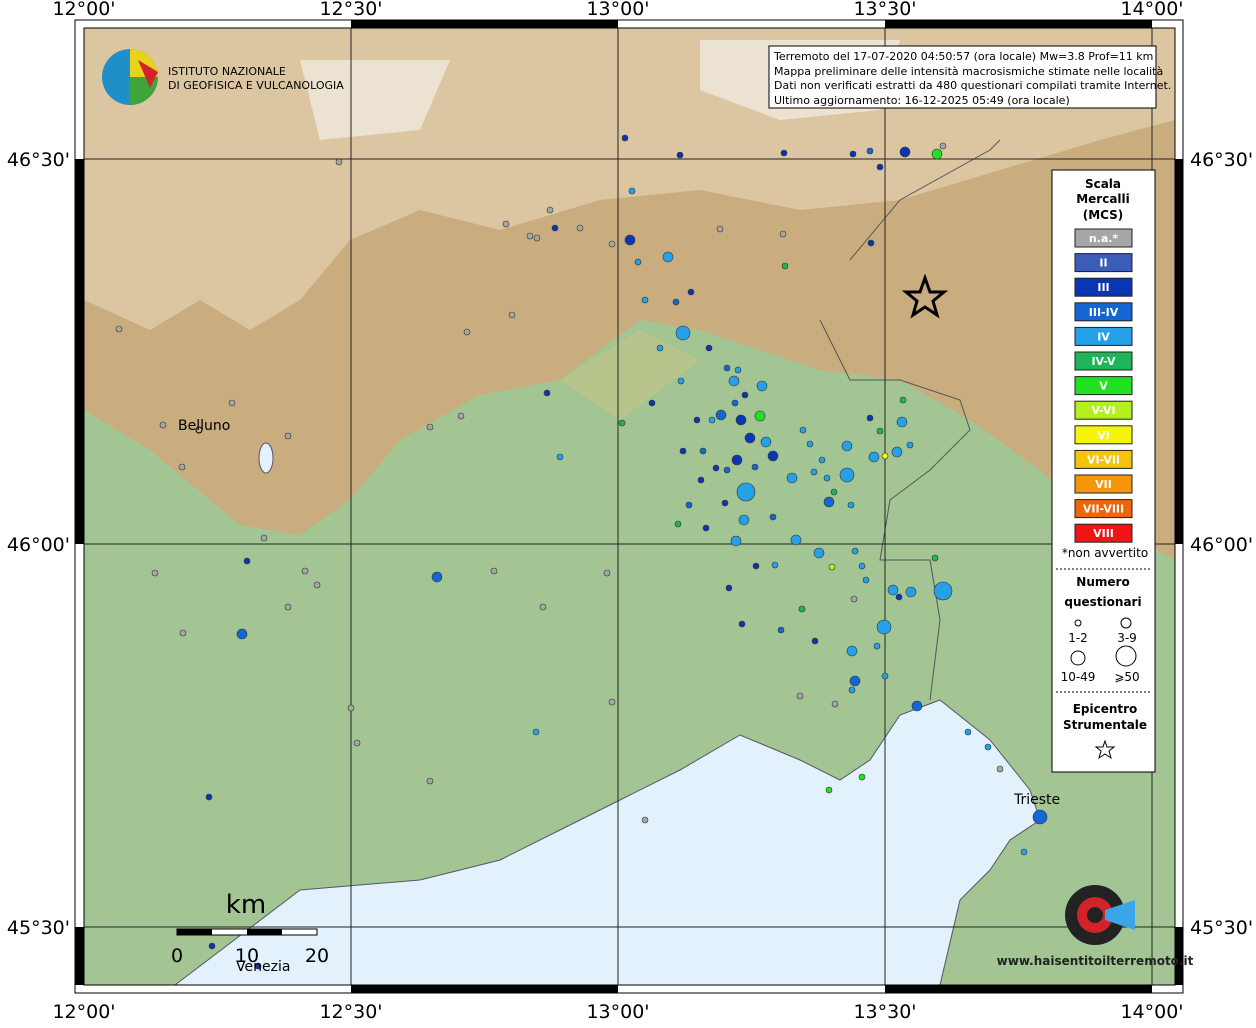 The width and height of the screenshot is (1256, 1028). I want to click on legend-label: VIII, so click(1103, 533).